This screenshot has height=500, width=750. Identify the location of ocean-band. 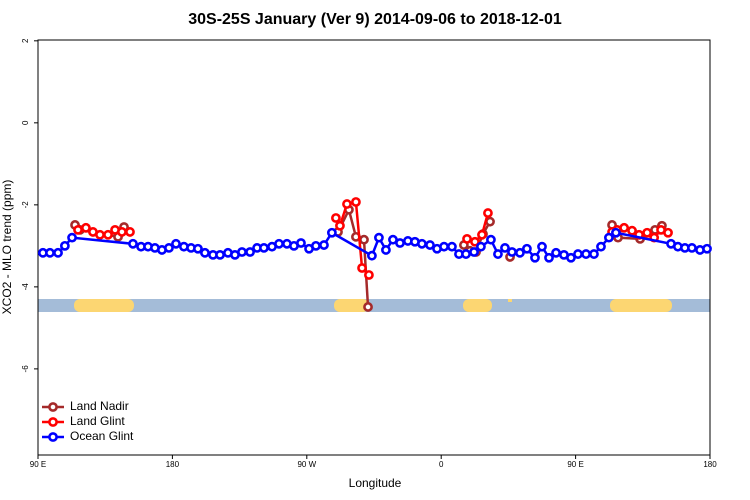
(374, 305).